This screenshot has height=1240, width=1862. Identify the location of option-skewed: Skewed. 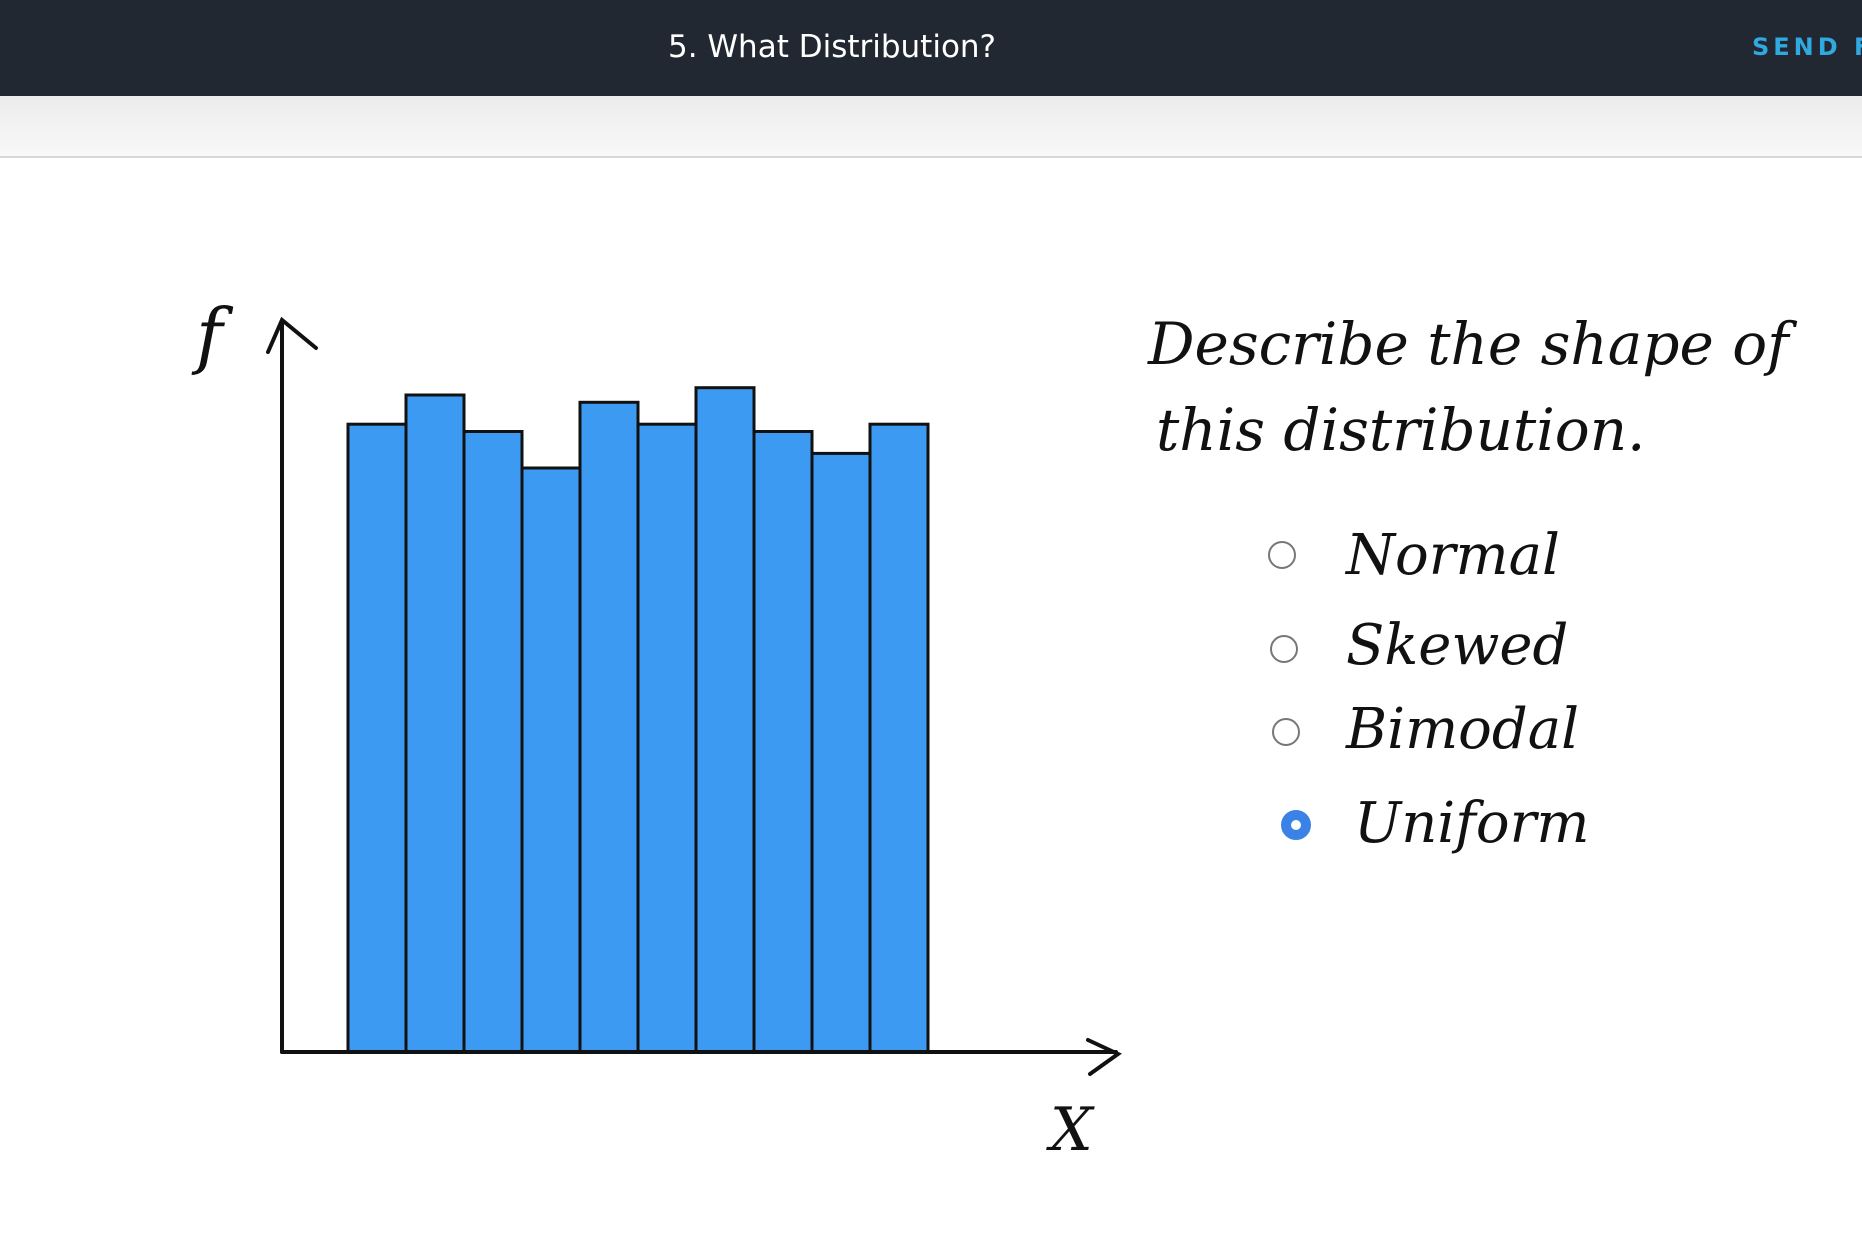
(1419, 645).